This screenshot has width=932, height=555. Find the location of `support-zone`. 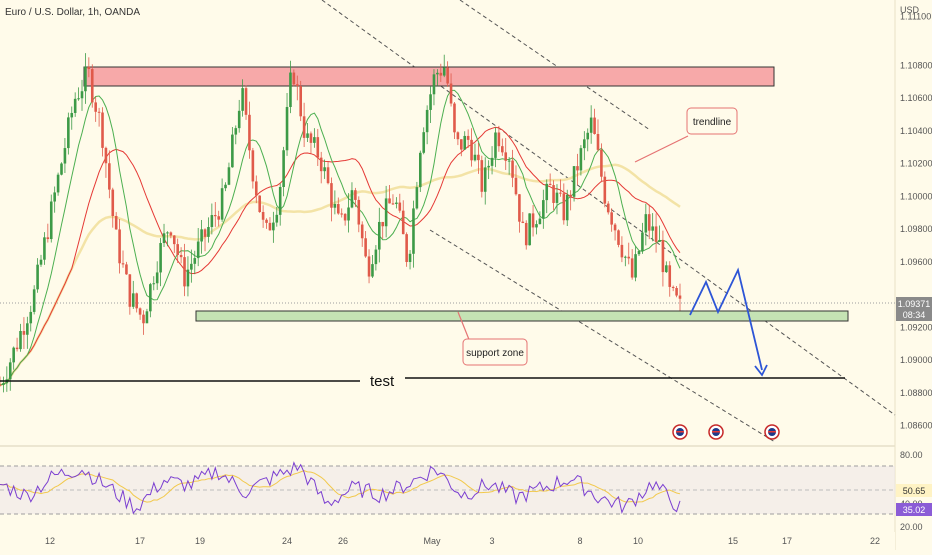

support-zone is located at coordinates (522, 316).